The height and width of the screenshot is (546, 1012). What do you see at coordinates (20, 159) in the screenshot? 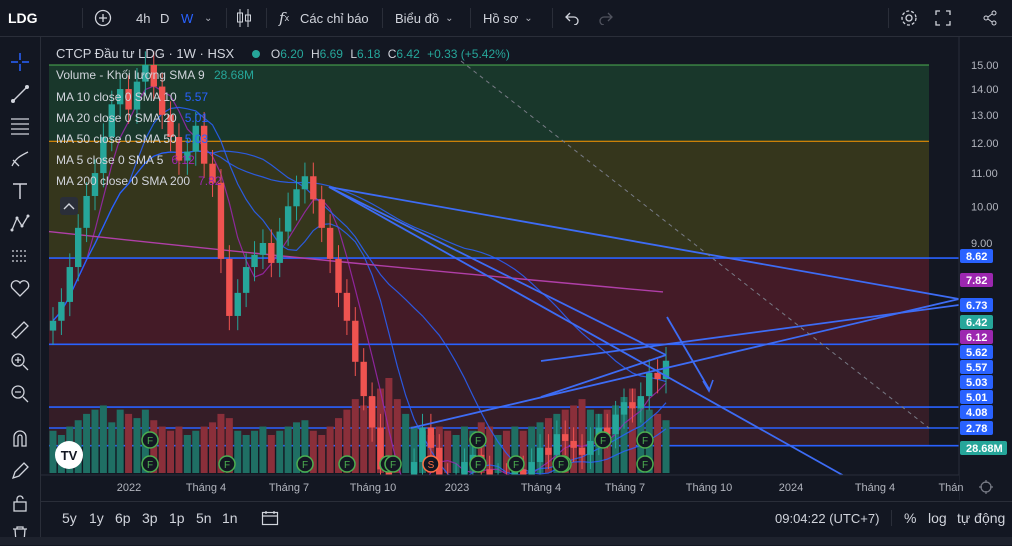
I see `brush-icon` at bounding box center [20, 159].